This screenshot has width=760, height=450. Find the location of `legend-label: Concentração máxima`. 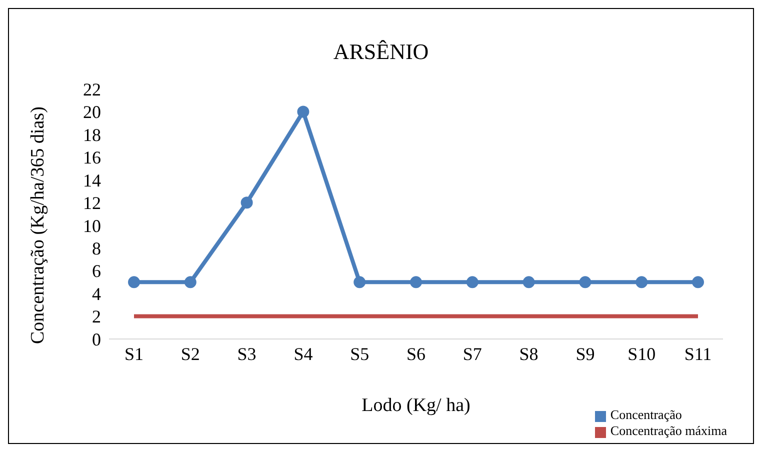

legend-label: Concentração máxima is located at coordinates (668, 430).